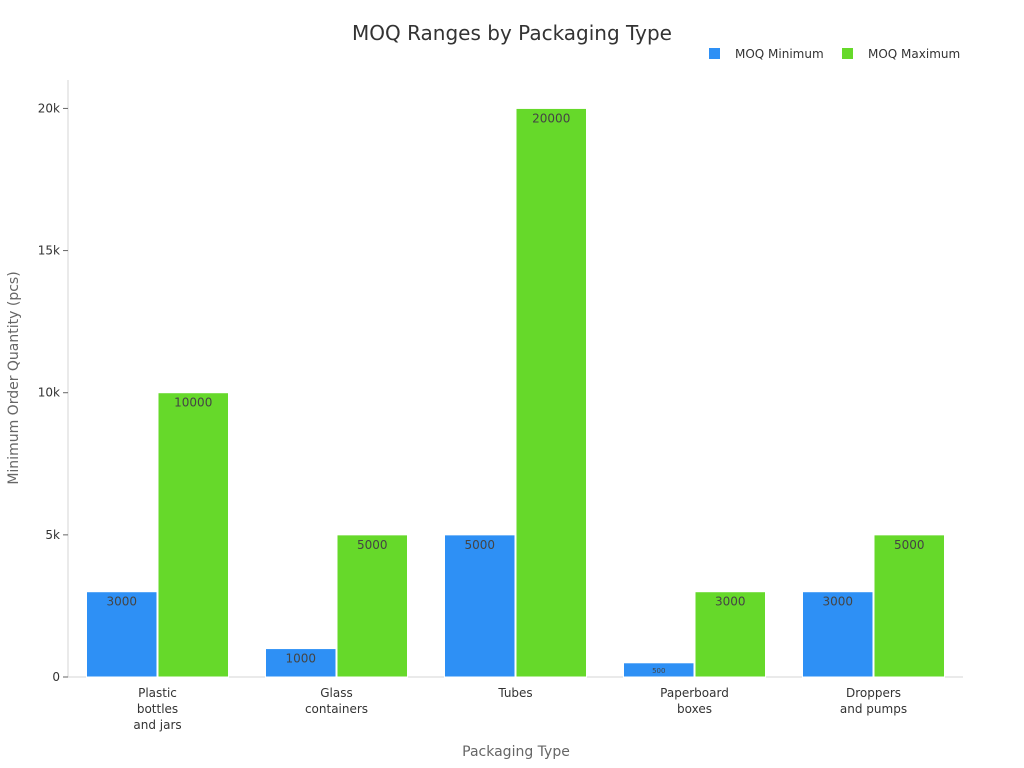 The height and width of the screenshot is (768, 1024). Describe the element at coordinates (300, 659) in the screenshot. I see `data-label: 1000` at that location.